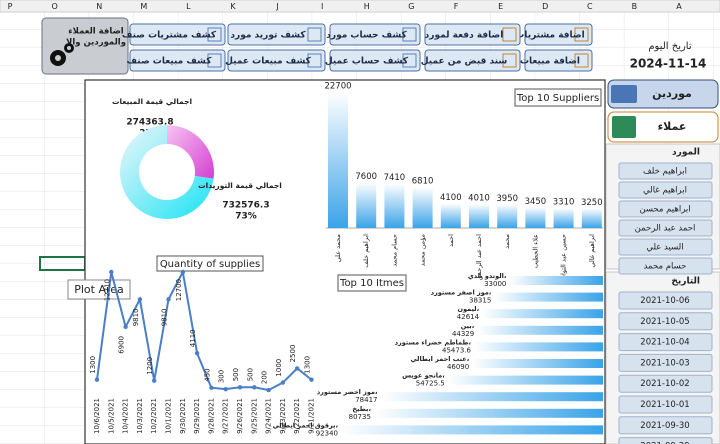 This screenshot has width=720, height=444. I want to click on data-label: 6900, so click(122, 345).